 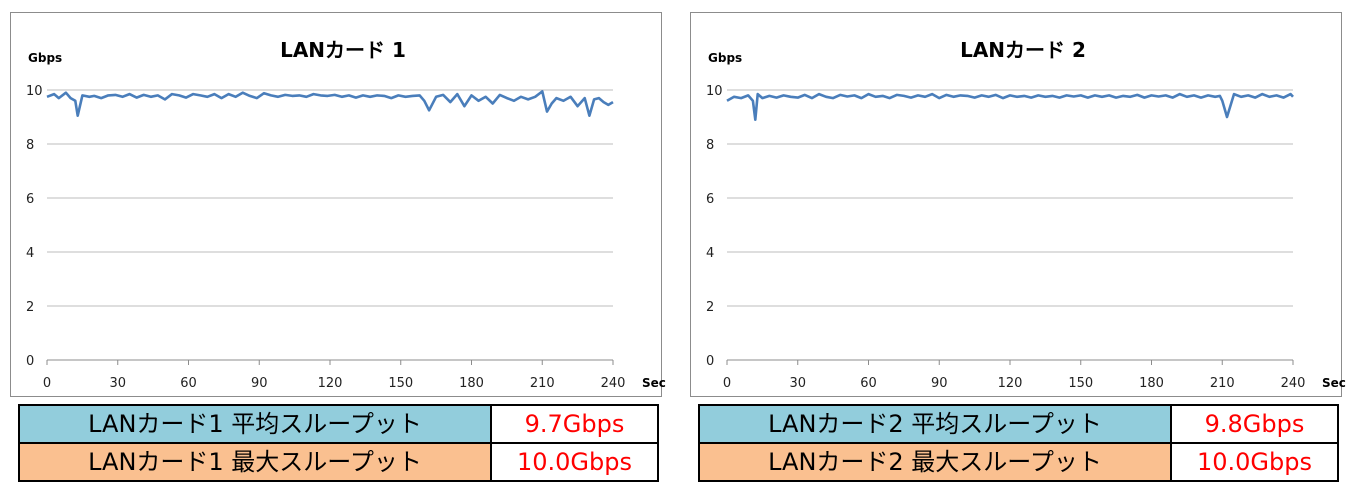 I want to click on avg-throughput-row: LANカード1 平均スループット 9.7Gbps, so click(x=338, y=424).